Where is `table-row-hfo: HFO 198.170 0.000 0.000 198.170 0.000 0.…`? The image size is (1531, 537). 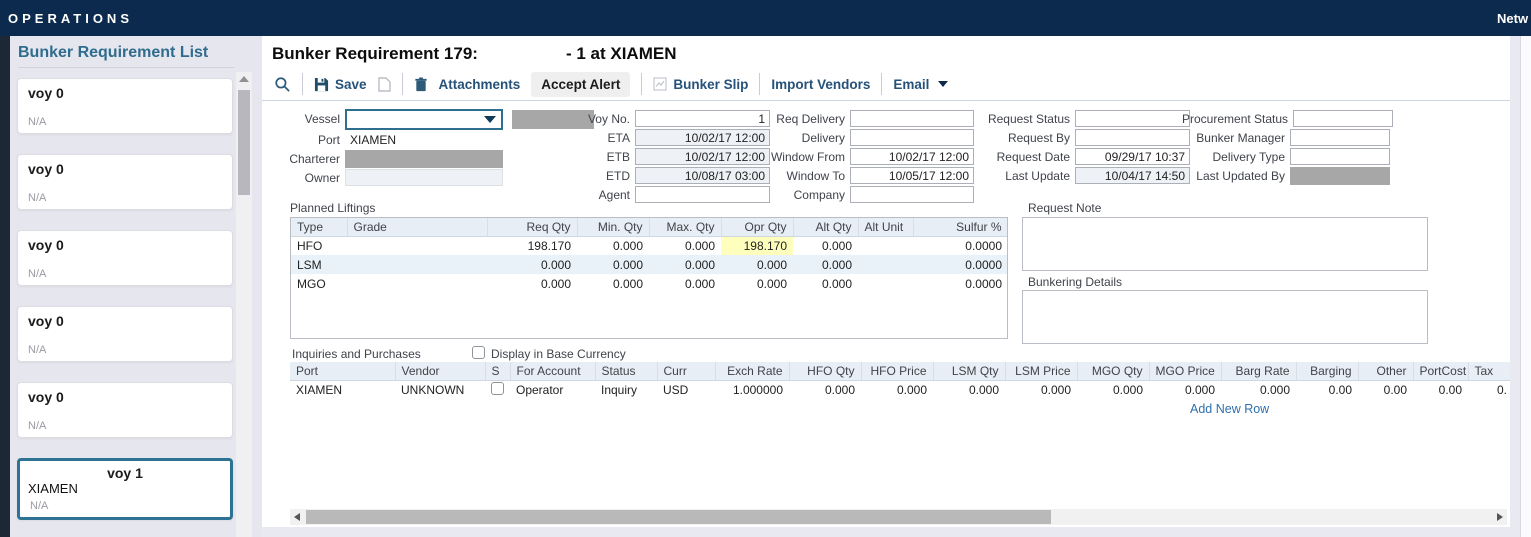 table-row-hfo: HFO 198.170 0.000 0.000 198.170 0.000 0.… is located at coordinates (649, 245).